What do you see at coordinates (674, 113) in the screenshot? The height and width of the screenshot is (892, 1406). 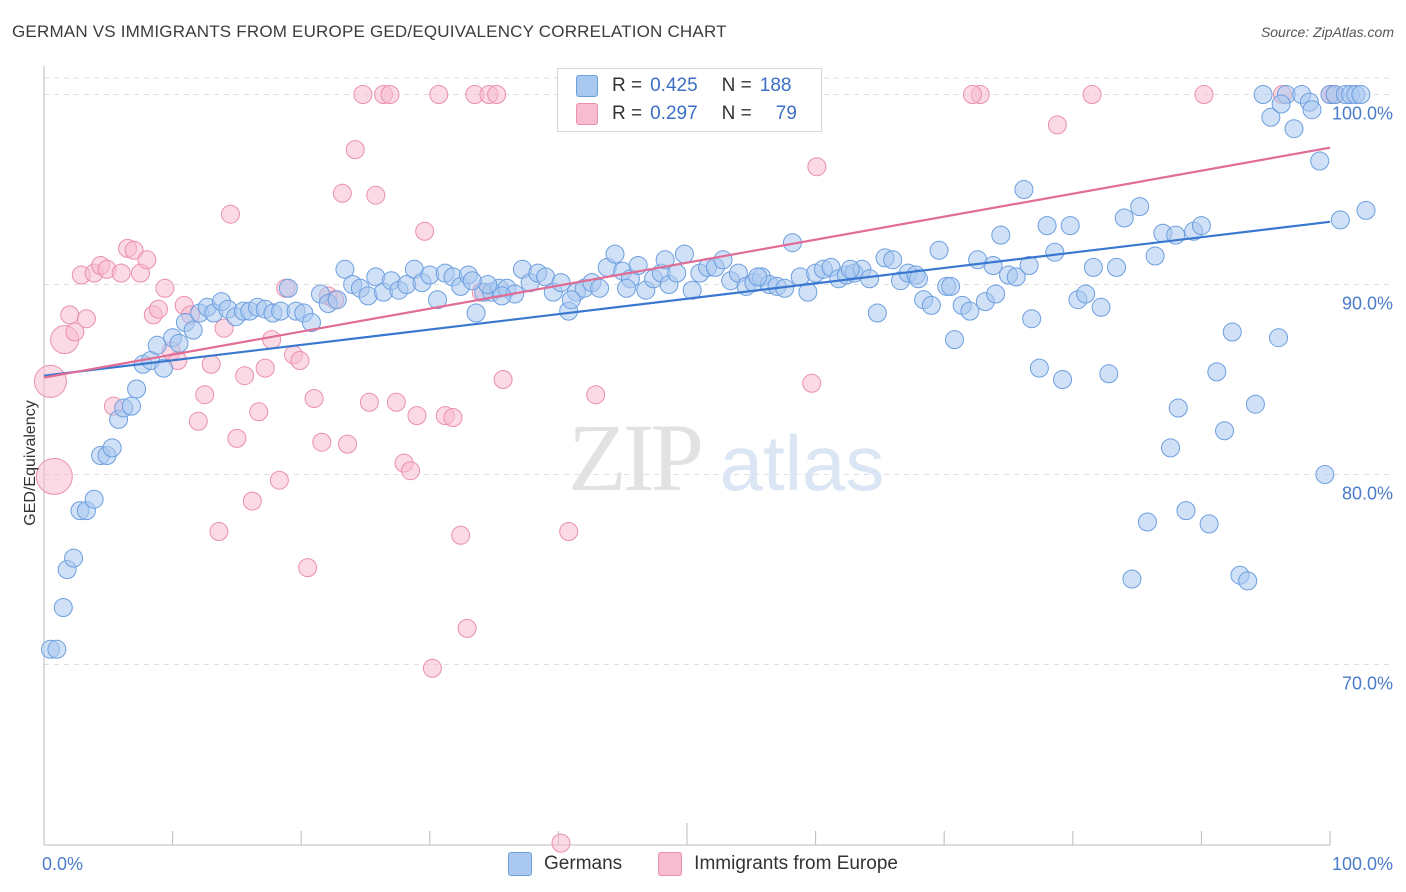 I see `immigrants-r-value: 0.297` at bounding box center [674, 113].